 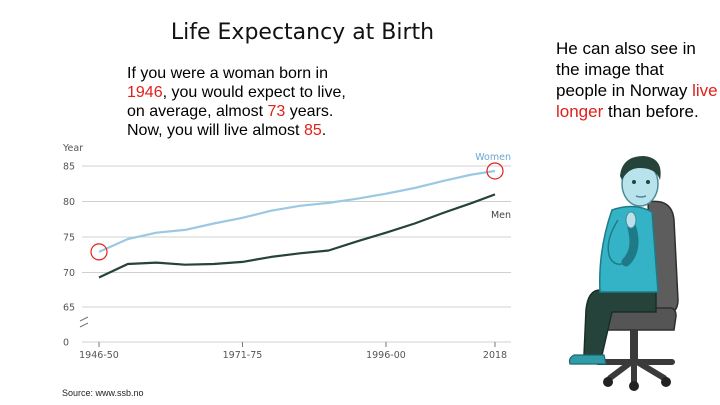 I want to click on x-tick-label: 1971-75, so click(x=243, y=355).